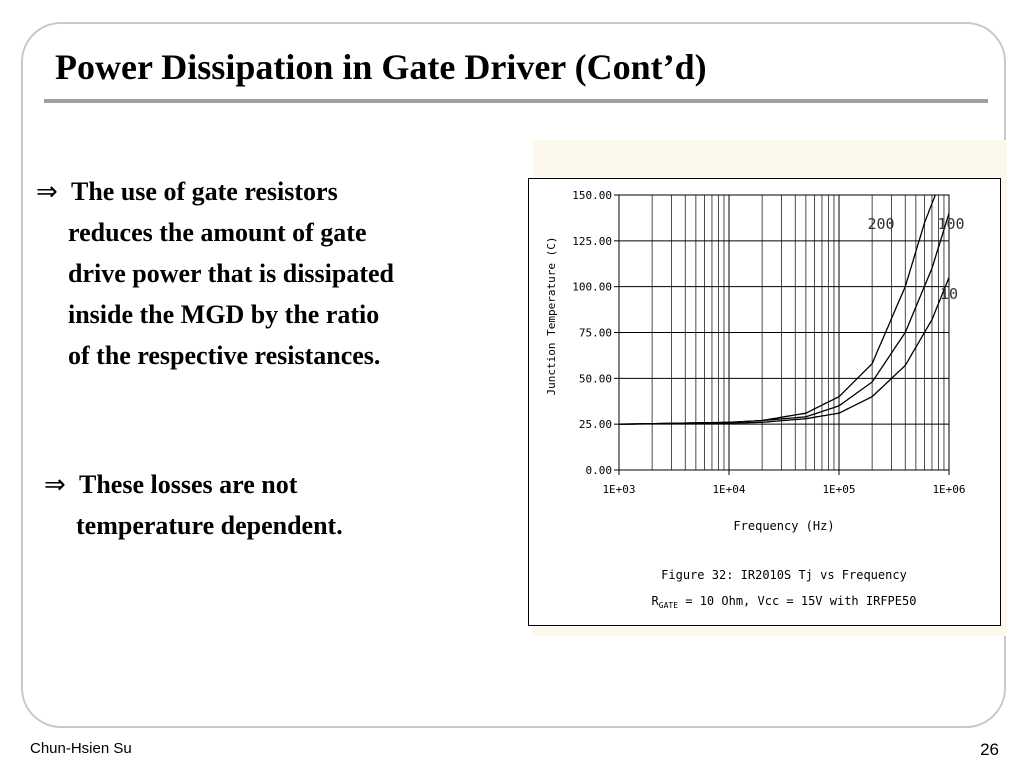 The height and width of the screenshot is (768, 1024). Describe the element at coordinates (783, 526) in the screenshot. I see `x-axis-label: Frequency (Hz)` at that location.